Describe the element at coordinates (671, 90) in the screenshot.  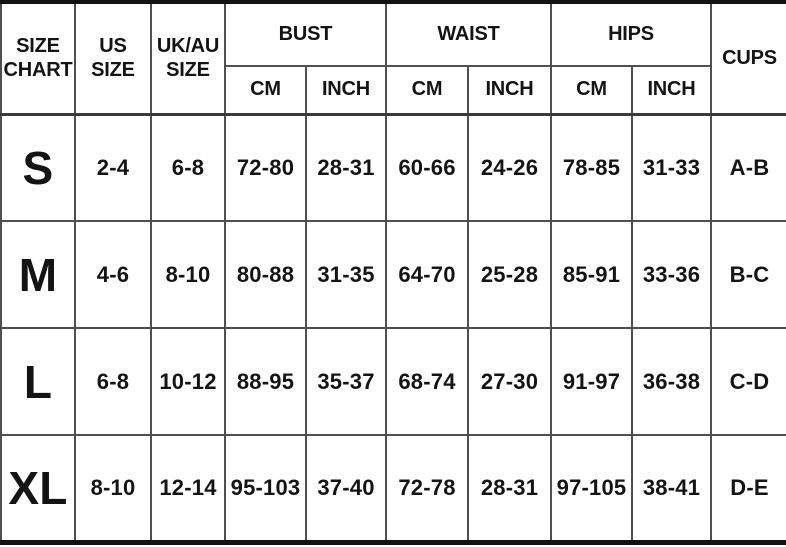
I see `header-hips-inch: INCH` at that location.